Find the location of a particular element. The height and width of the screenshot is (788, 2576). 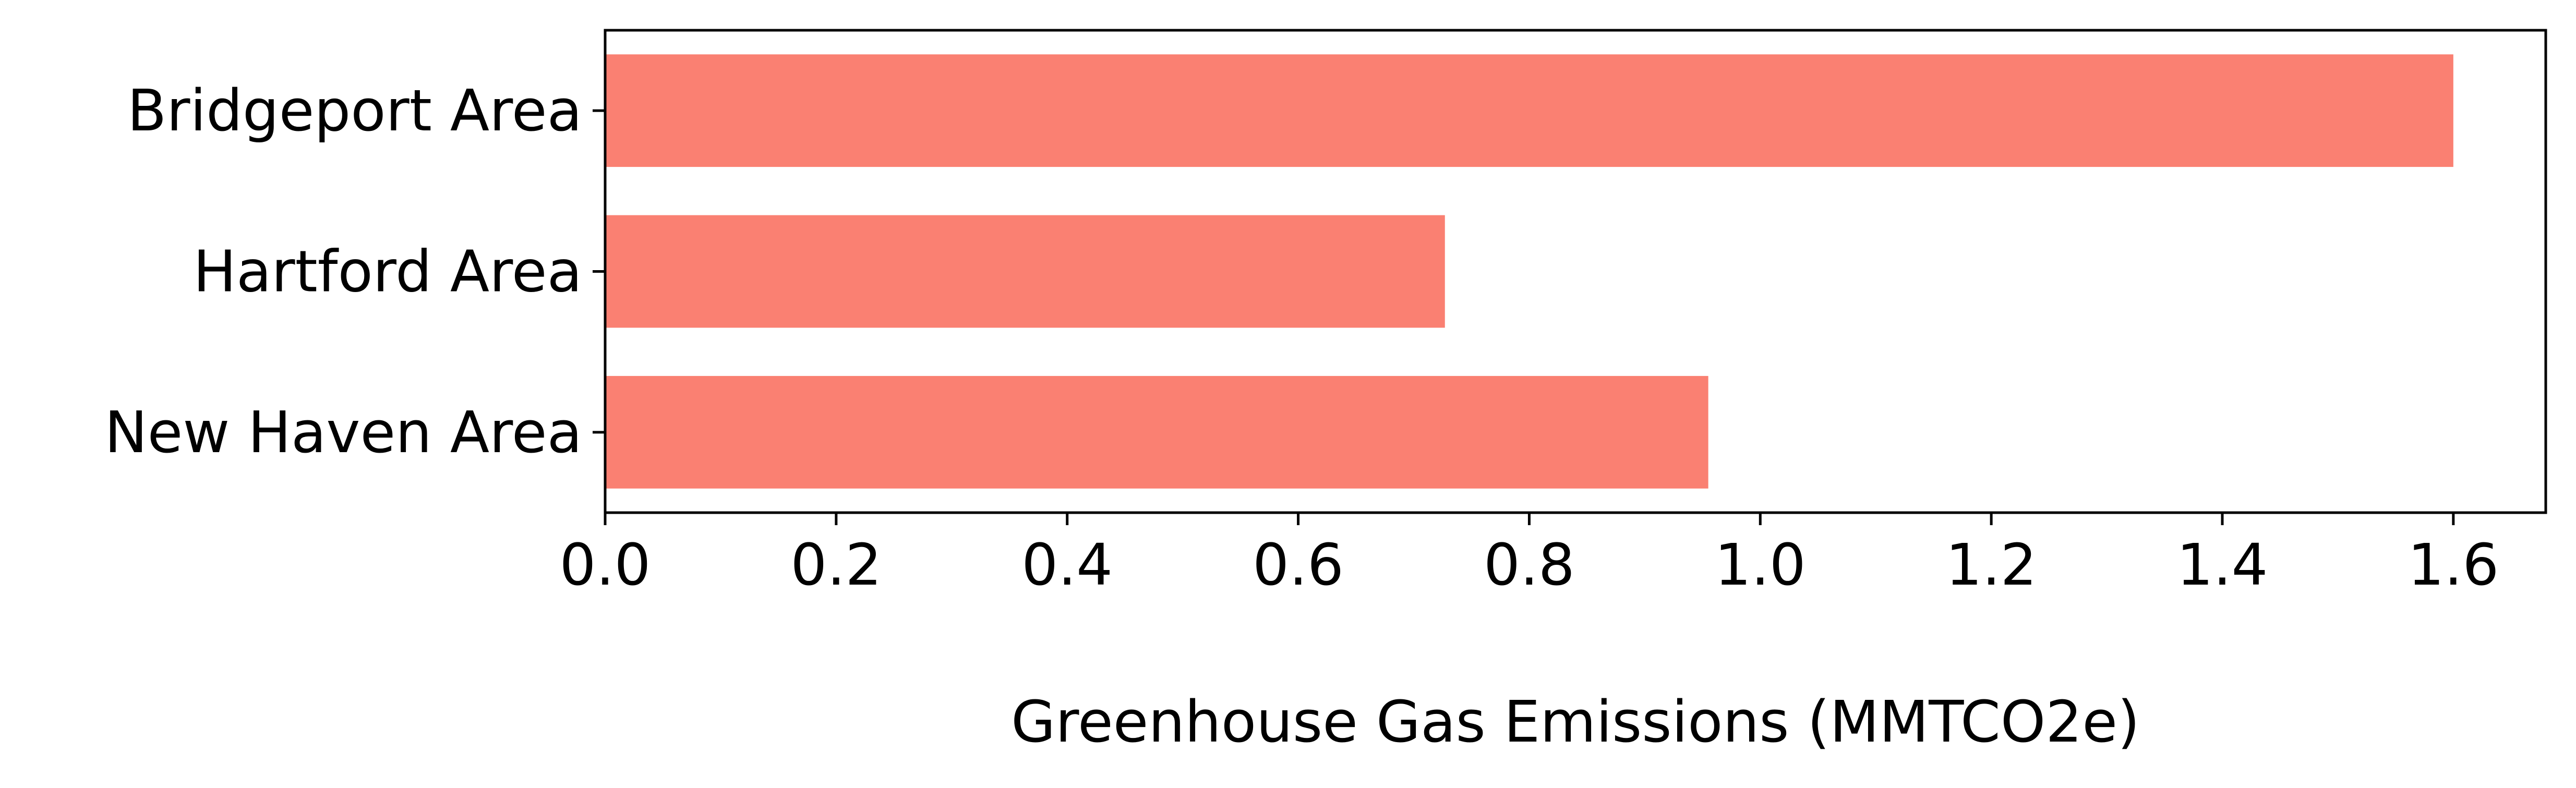

bar-new-haven-area is located at coordinates (1156, 432).